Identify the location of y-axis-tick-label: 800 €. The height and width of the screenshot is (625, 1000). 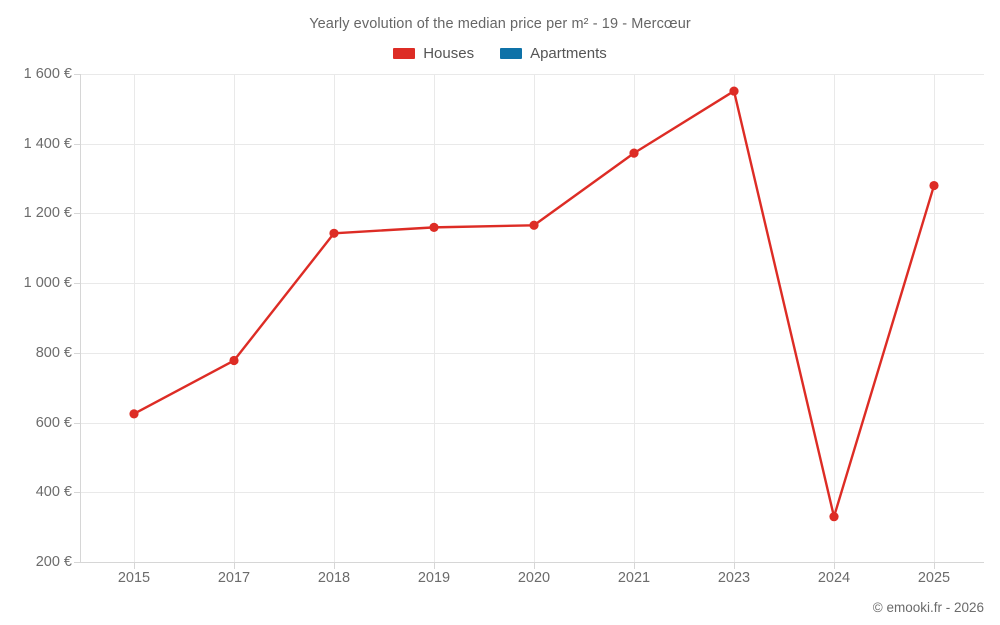
(53, 352).